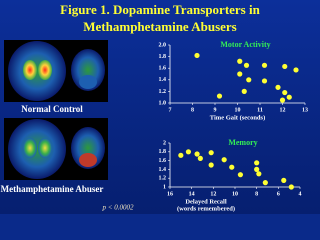 This screenshot has width=320, height=240. I want to click on x-axis-label: Delayed Recall, so click(206, 201).